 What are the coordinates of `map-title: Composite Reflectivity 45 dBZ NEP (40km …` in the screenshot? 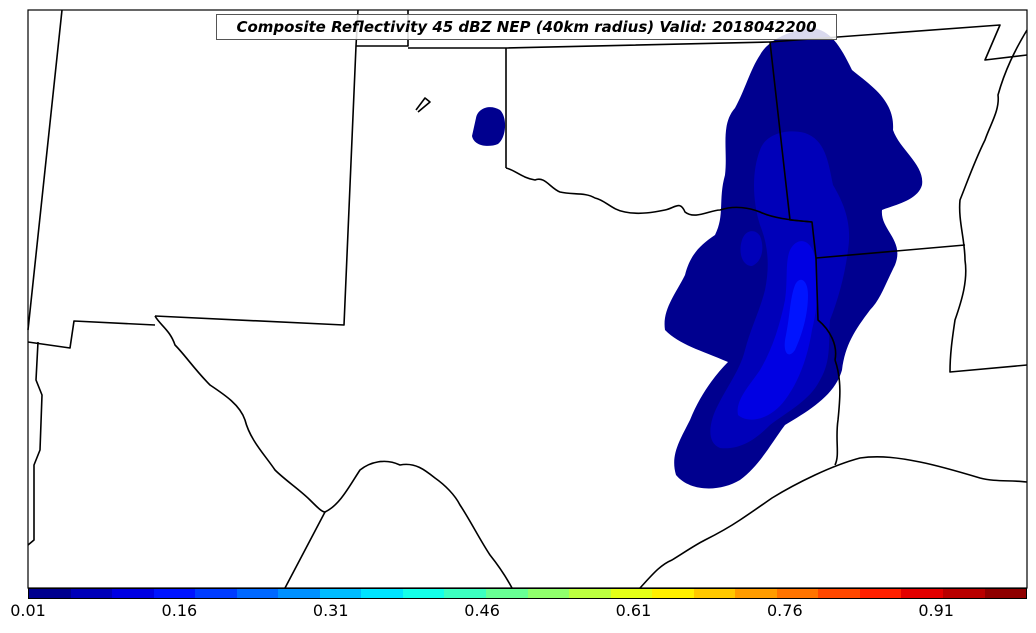 It's located at (526, 27).